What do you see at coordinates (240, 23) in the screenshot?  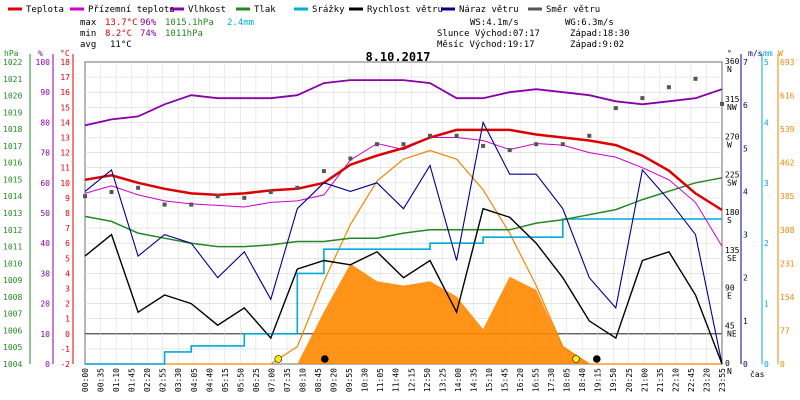 I see `stat-max-rain: 2.4mm` at bounding box center [240, 23].